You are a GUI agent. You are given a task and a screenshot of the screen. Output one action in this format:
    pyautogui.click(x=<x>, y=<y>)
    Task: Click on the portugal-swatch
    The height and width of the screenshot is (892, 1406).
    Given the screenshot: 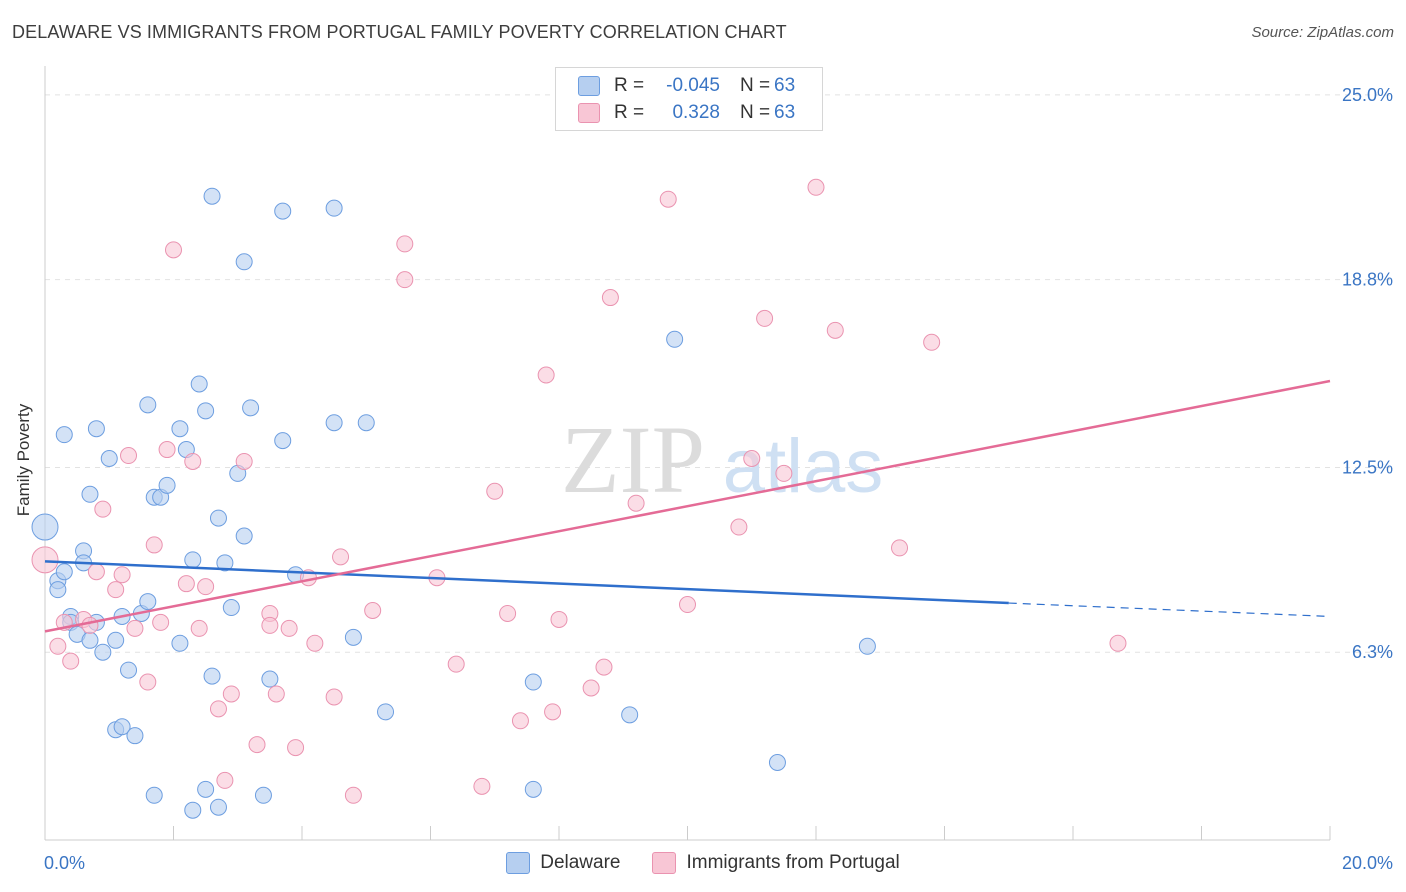 What is the action you would take?
    pyautogui.click(x=589, y=113)
    